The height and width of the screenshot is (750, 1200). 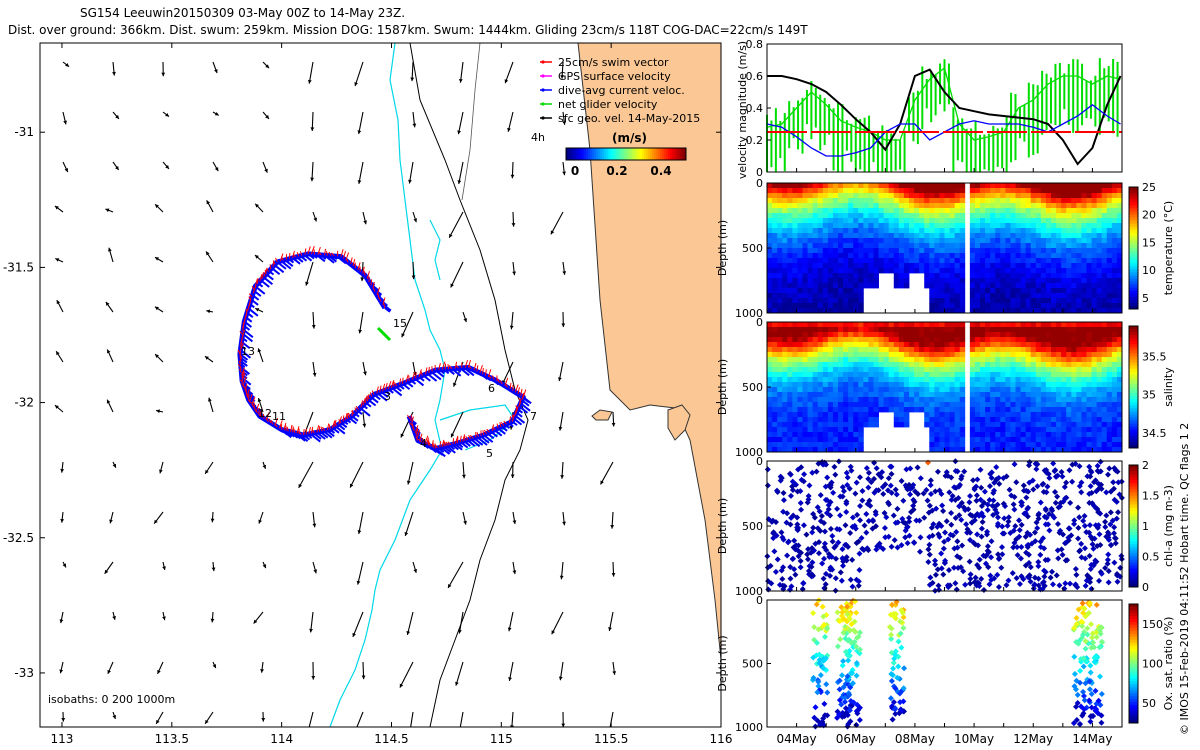 What do you see at coordinates (18, 267) in the screenshot?
I see `map-ytick-label: -31.5` at bounding box center [18, 267].